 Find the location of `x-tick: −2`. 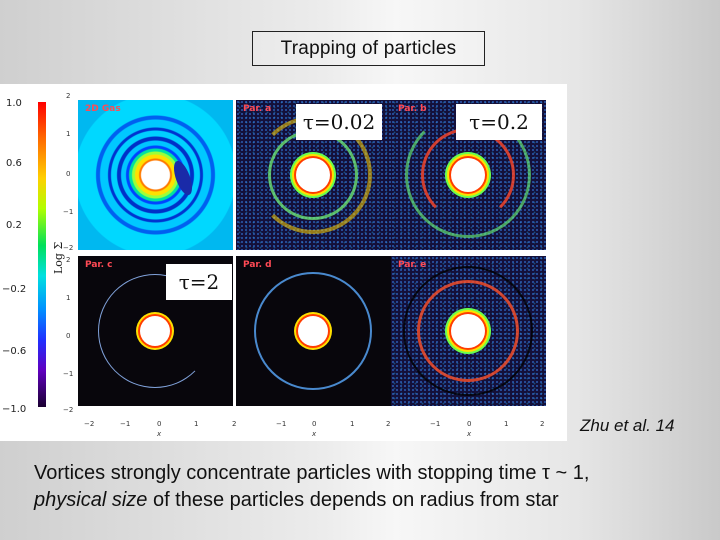

x-tick: −2 is located at coordinates (89, 424).